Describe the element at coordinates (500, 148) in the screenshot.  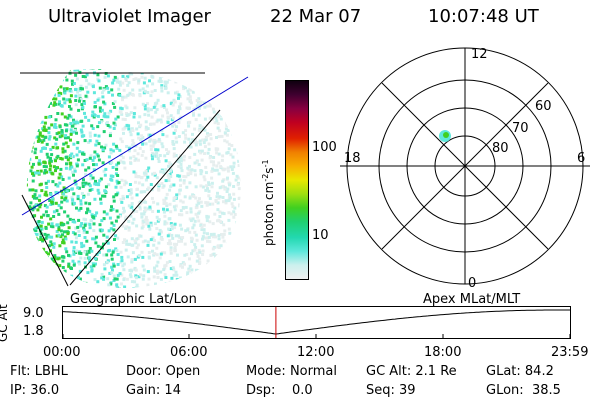
I see `lat-label-80: 80` at that location.